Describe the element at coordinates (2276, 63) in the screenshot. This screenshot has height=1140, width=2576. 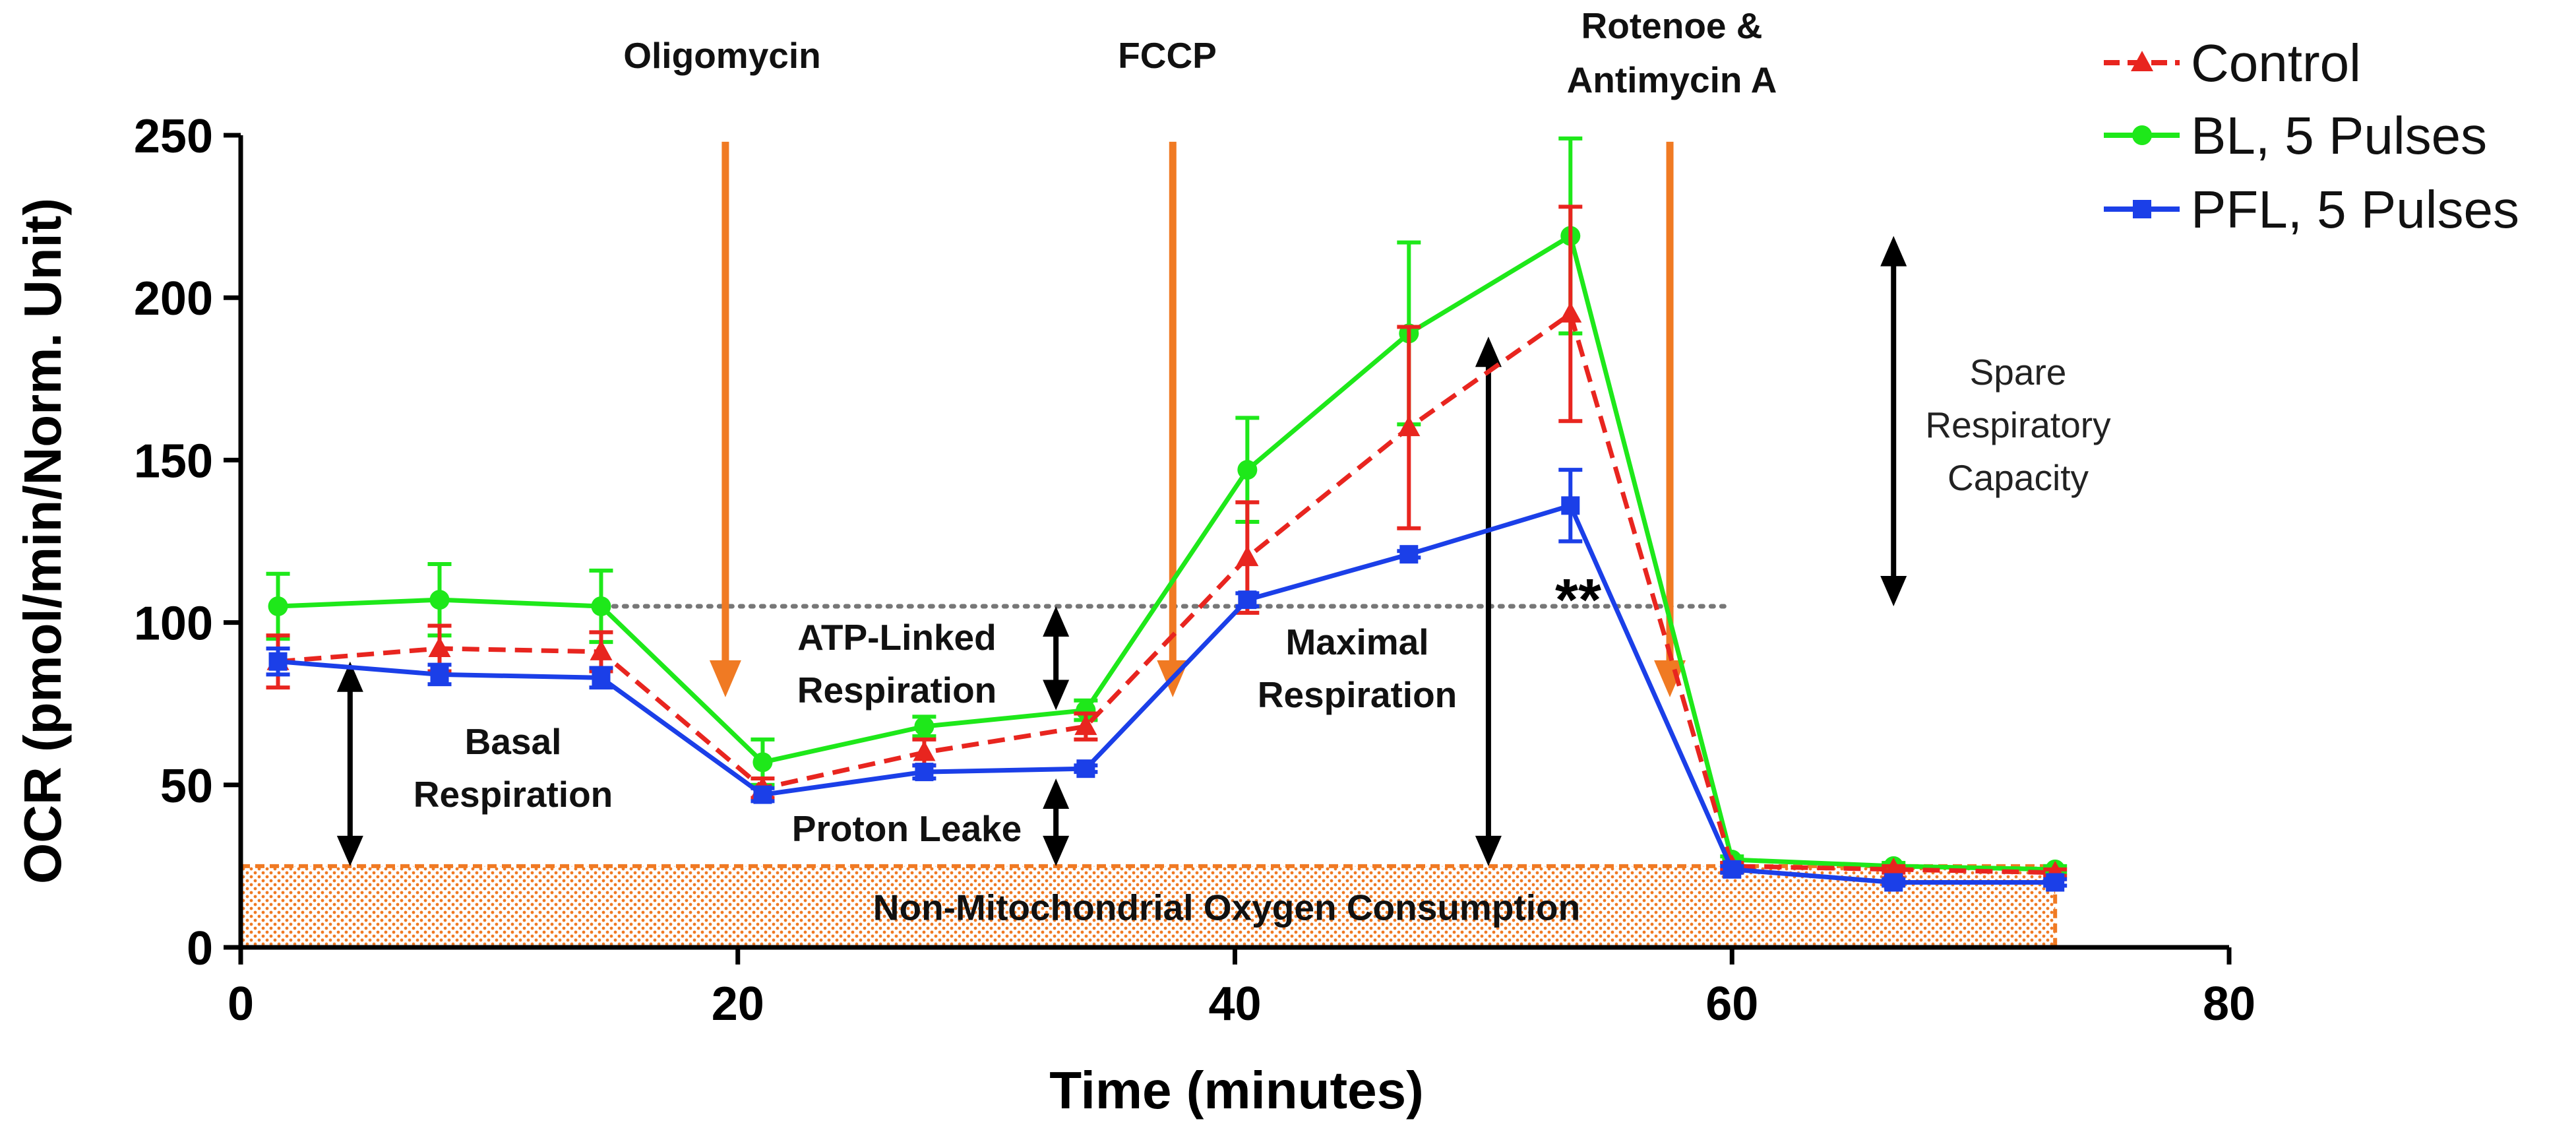
I see `legend-label: Control` at that location.